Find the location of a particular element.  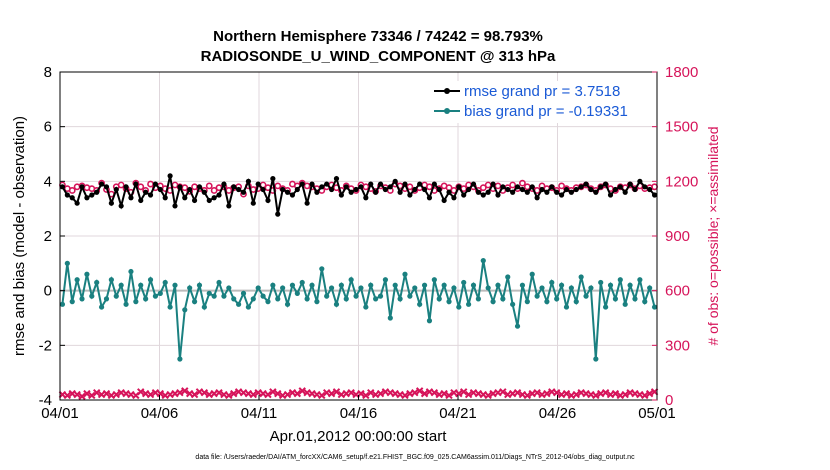

x-tick-label: 05/01 is located at coordinates (657, 413).